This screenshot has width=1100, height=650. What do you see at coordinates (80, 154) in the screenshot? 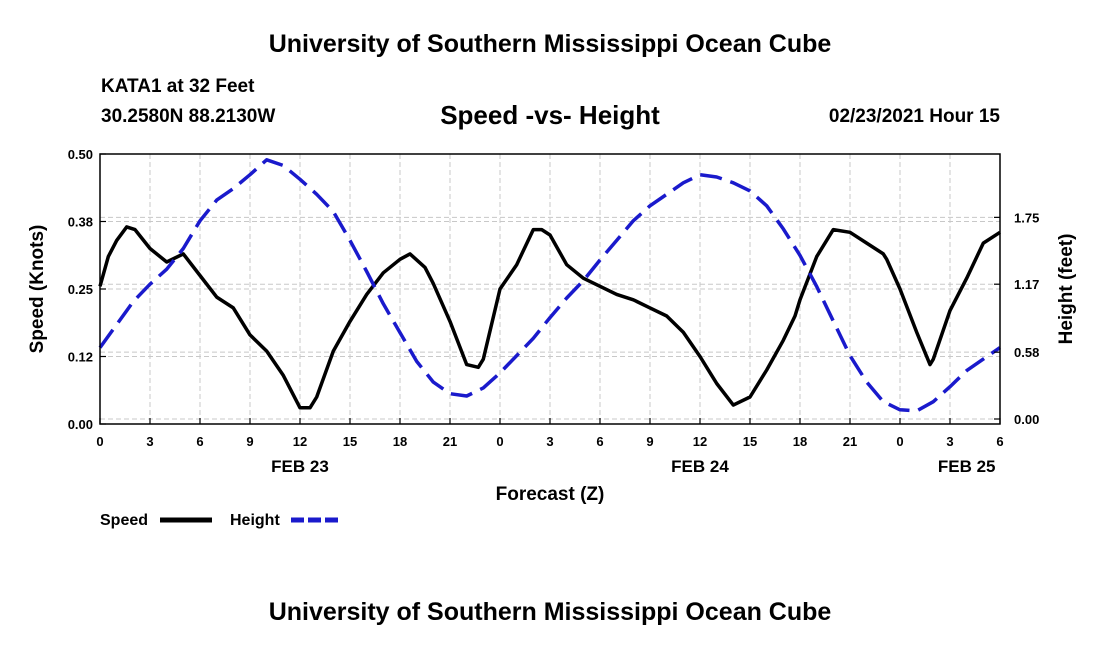
I see `y-tick-label: 0.50` at bounding box center [80, 154].